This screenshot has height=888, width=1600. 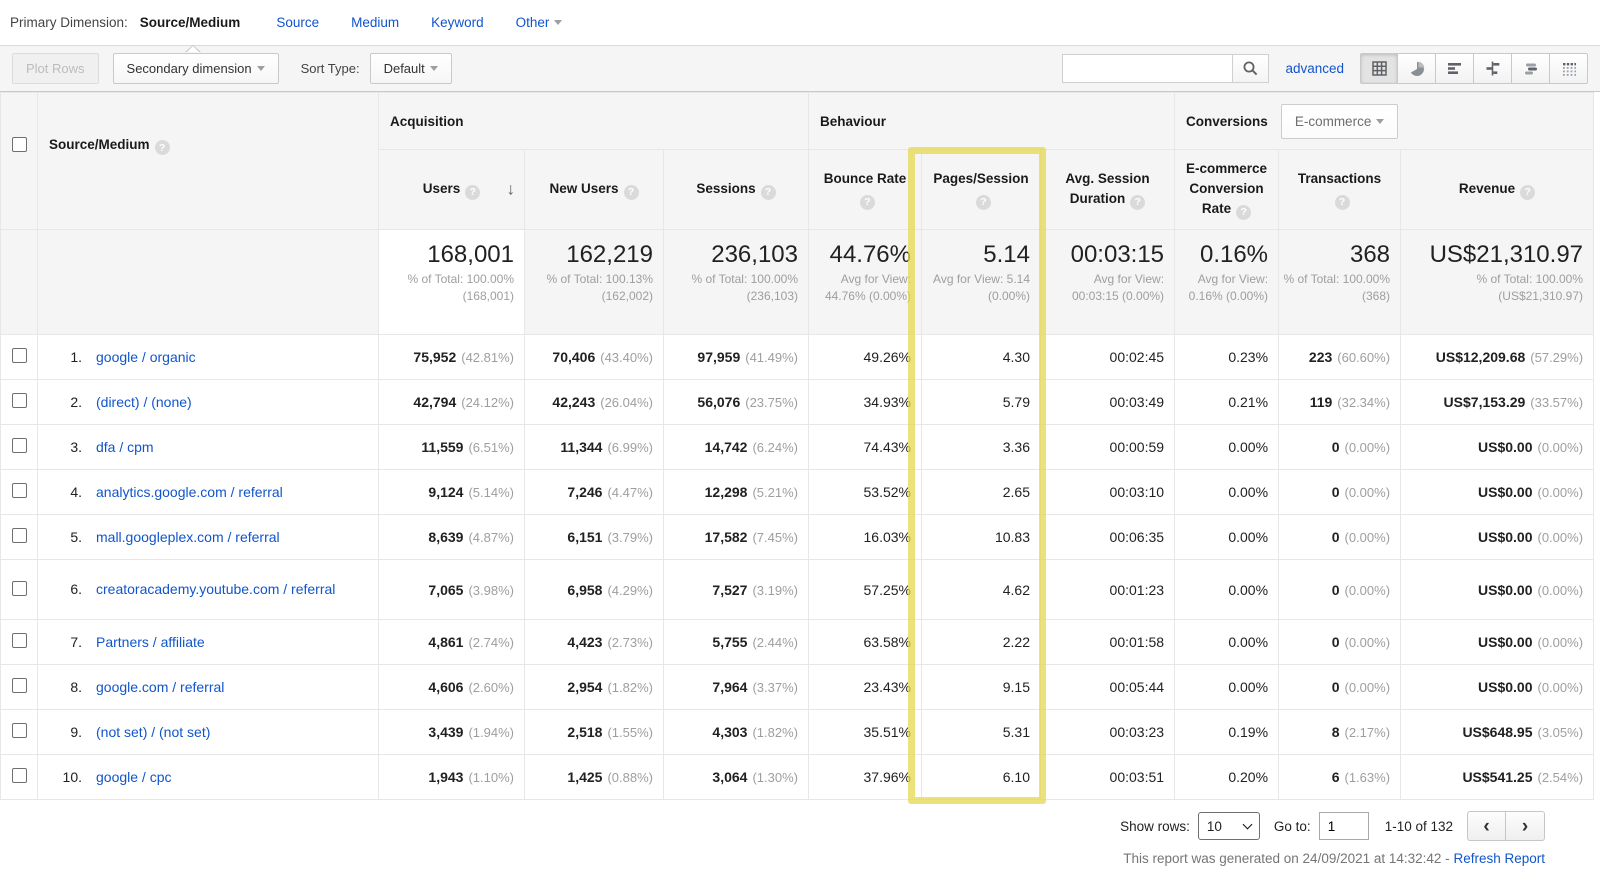 What do you see at coordinates (1320, 357) in the screenshot?
I see `transactions-value: 223` at bounding box center [1320, 357].